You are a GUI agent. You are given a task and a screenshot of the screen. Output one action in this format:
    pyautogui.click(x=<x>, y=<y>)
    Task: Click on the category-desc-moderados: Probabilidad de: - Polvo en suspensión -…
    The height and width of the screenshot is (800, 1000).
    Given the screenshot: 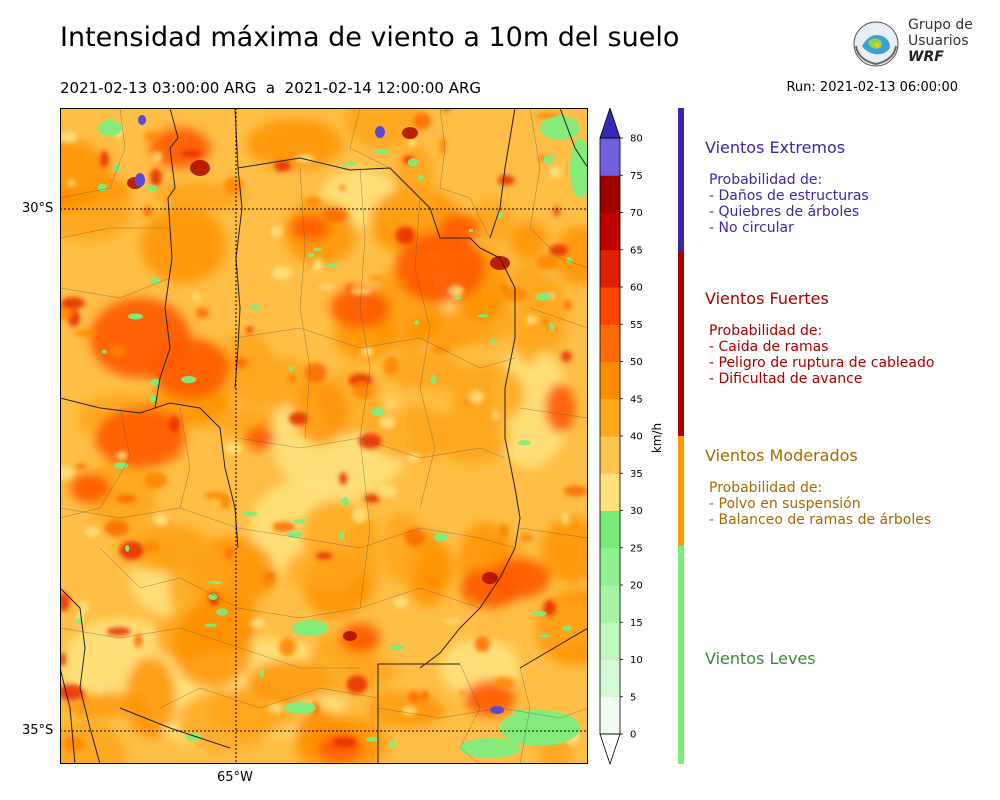 What is the action you would take?
    pyautogui.click(x=820, y=504)
    